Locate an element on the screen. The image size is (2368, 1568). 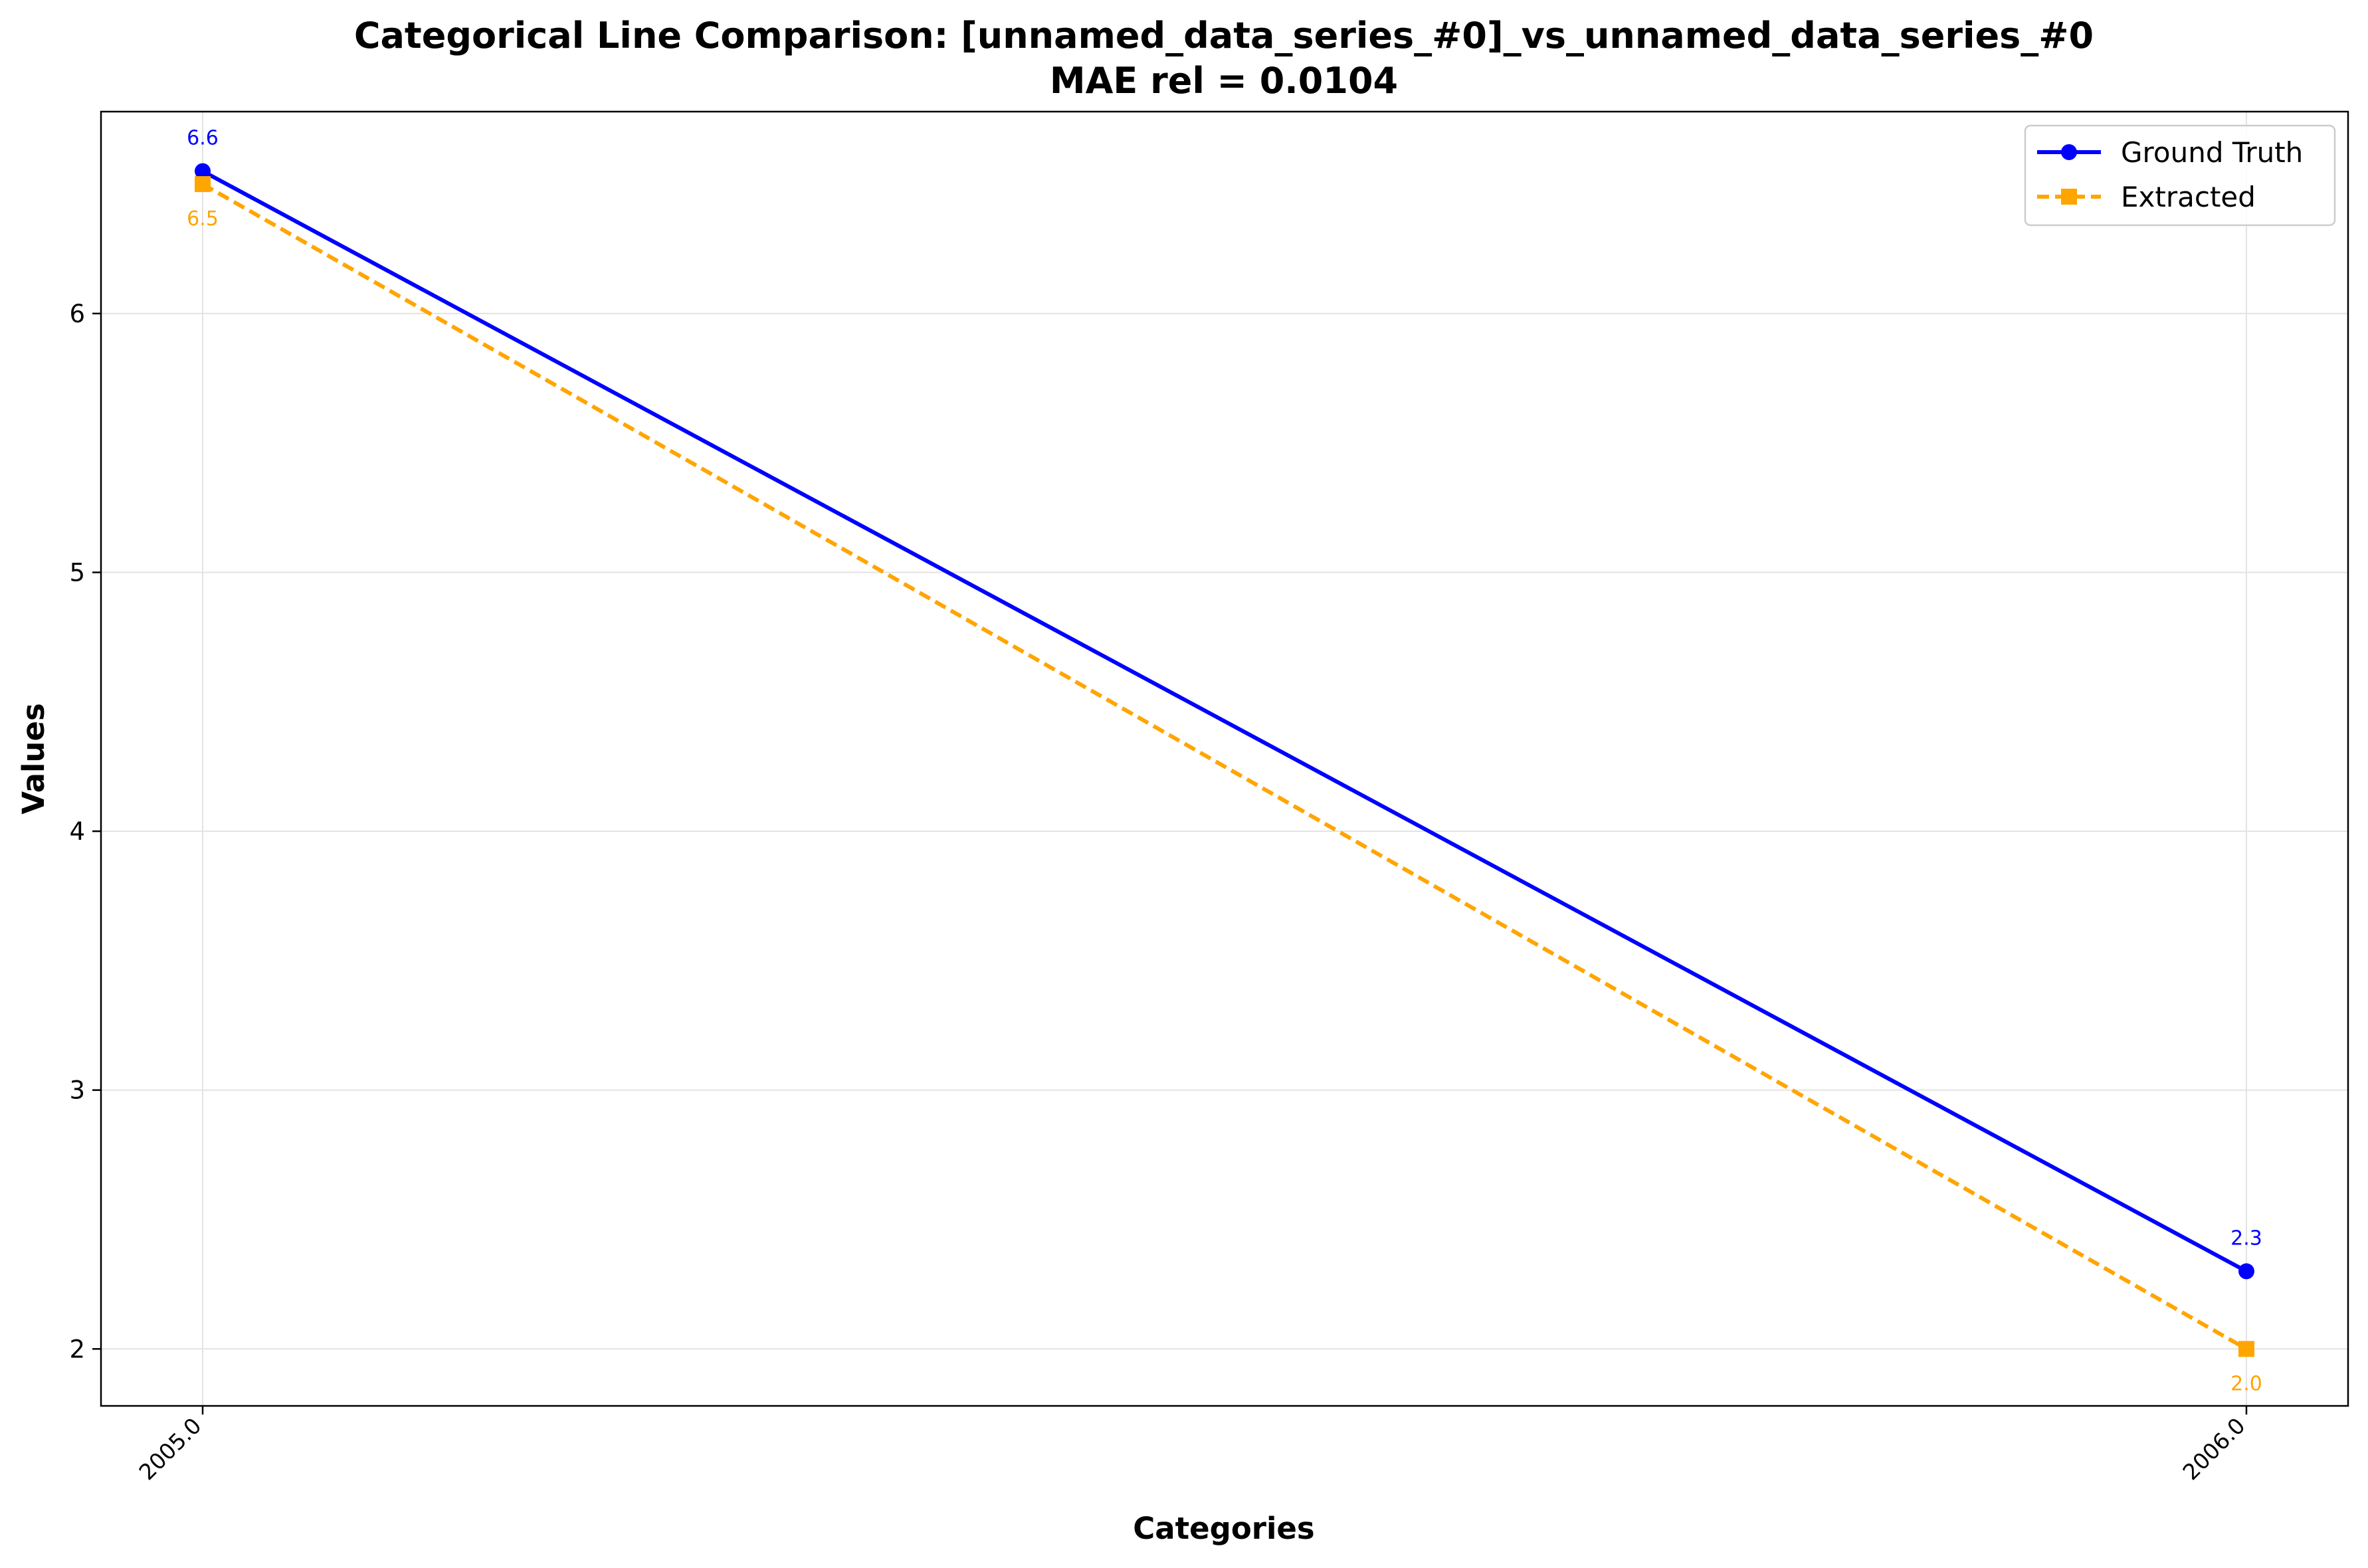
chart-subtitle: MAE rel = 0.0104 is located at coordinates (1224, 81).